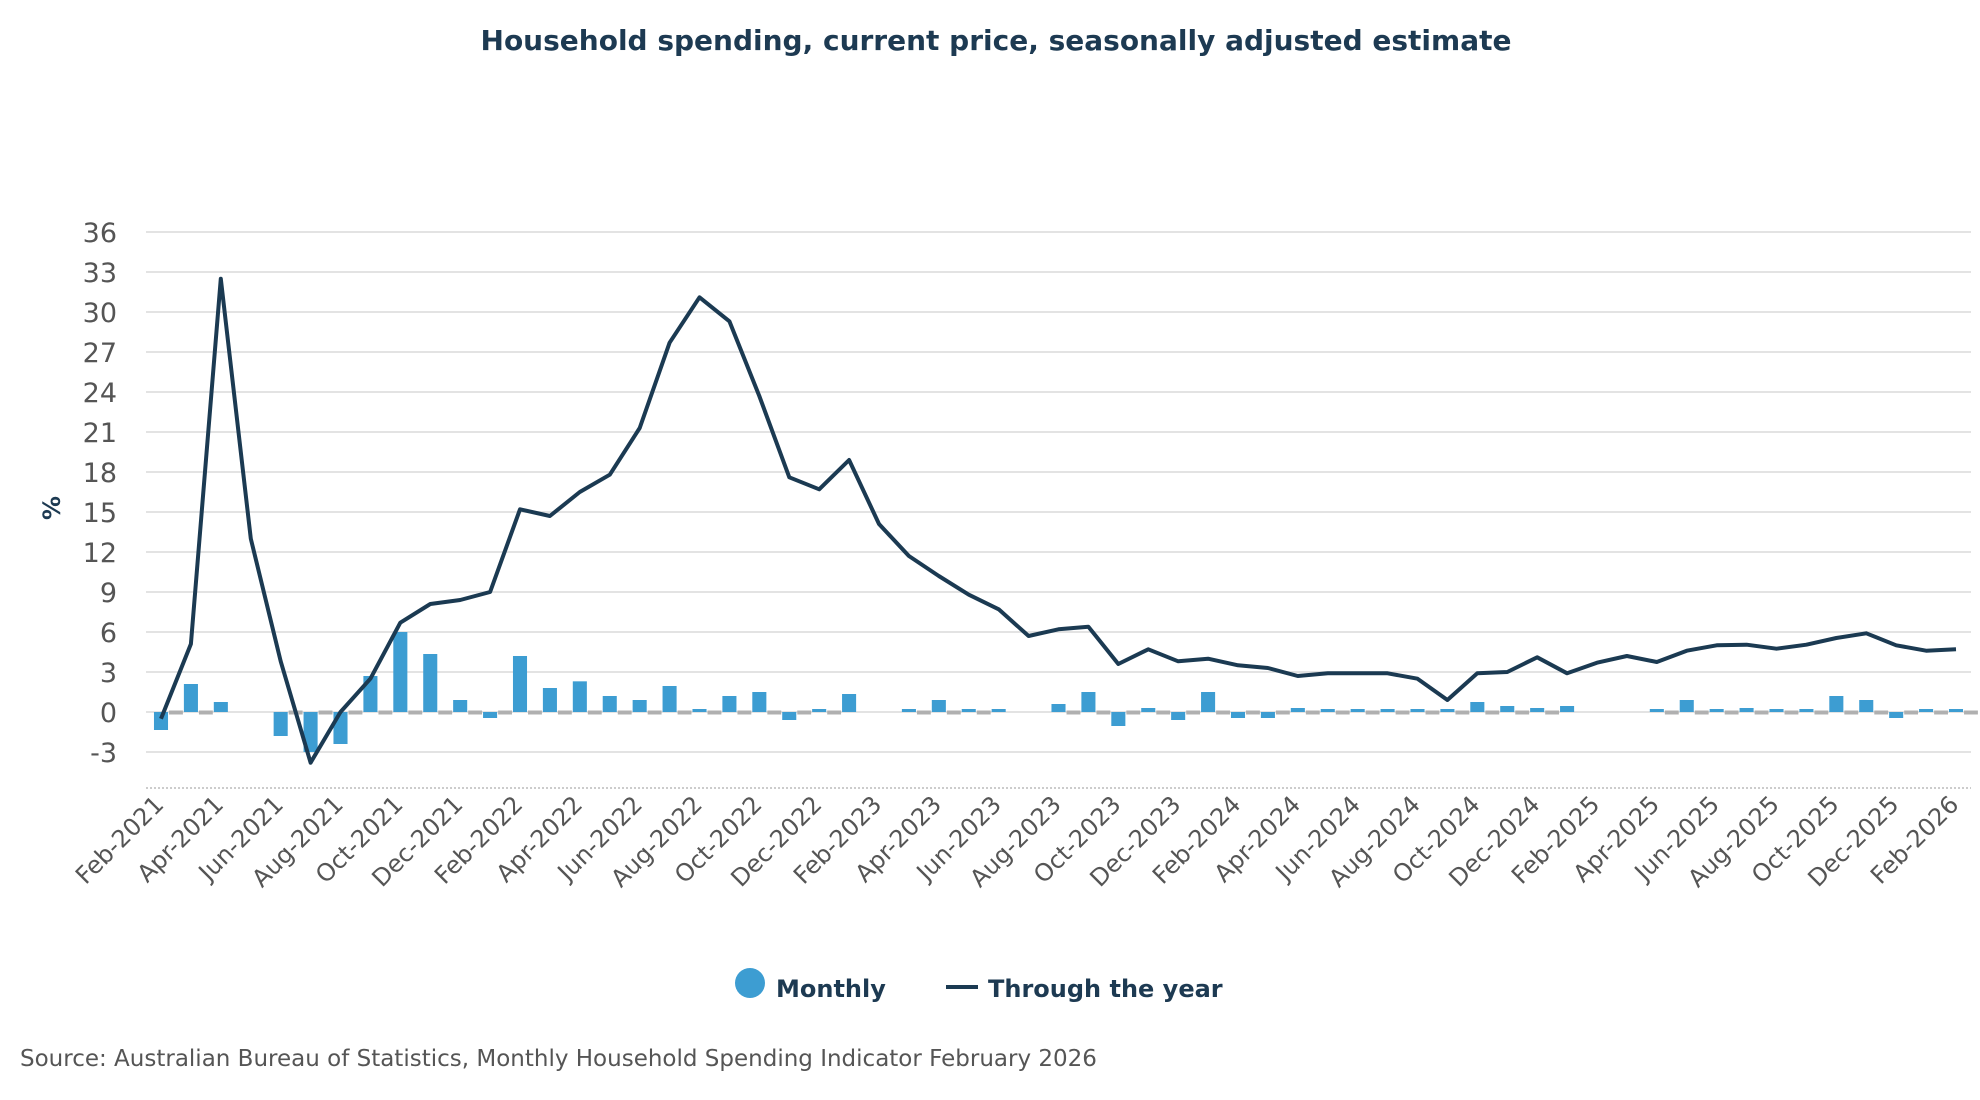 This screenshot has width=1980, height=1100. I want to click on legend: Monthly Through the year, so click(979, 985).